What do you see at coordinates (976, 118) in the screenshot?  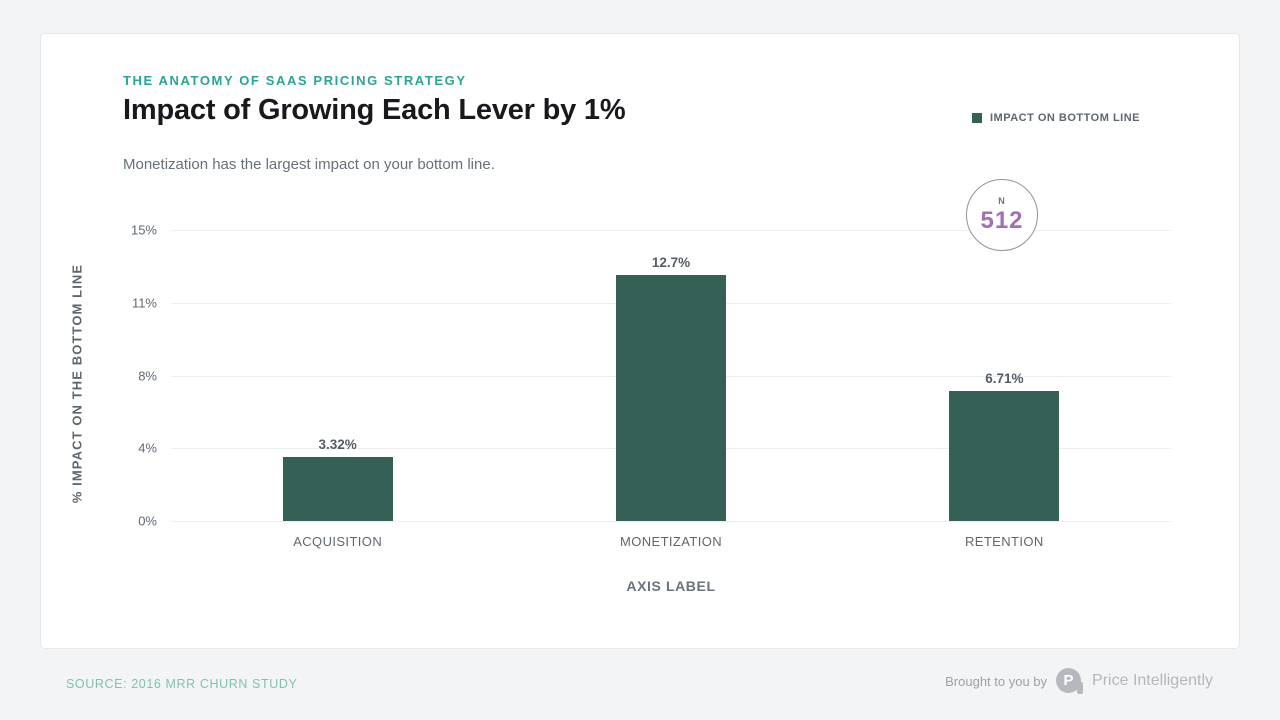 I see `legend-swatch-icon` at bounding box center [976, 118].